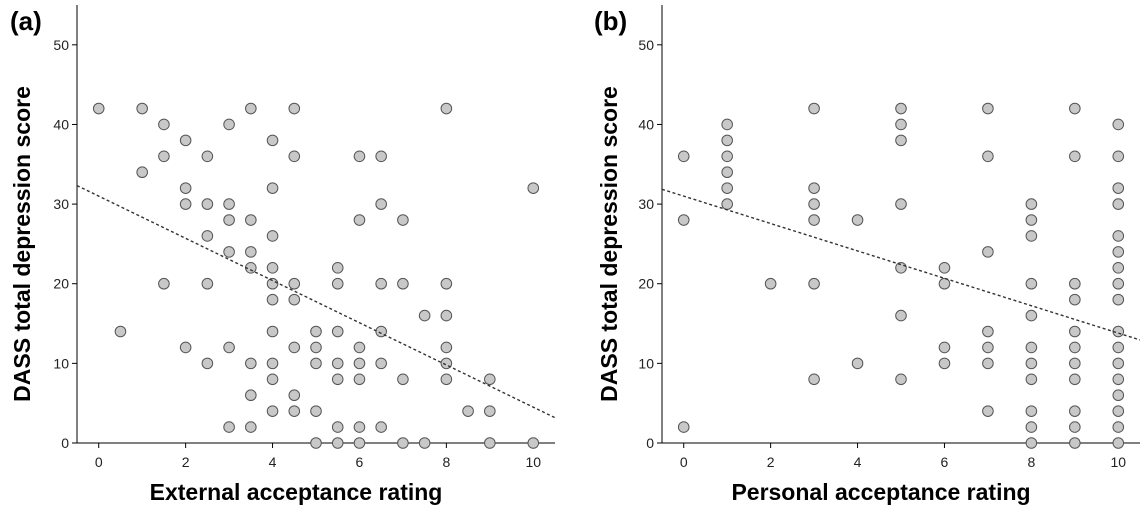 This screenshot has width=1140, height=513. I want to click on y-tick-label: 40, so click(646, 124).